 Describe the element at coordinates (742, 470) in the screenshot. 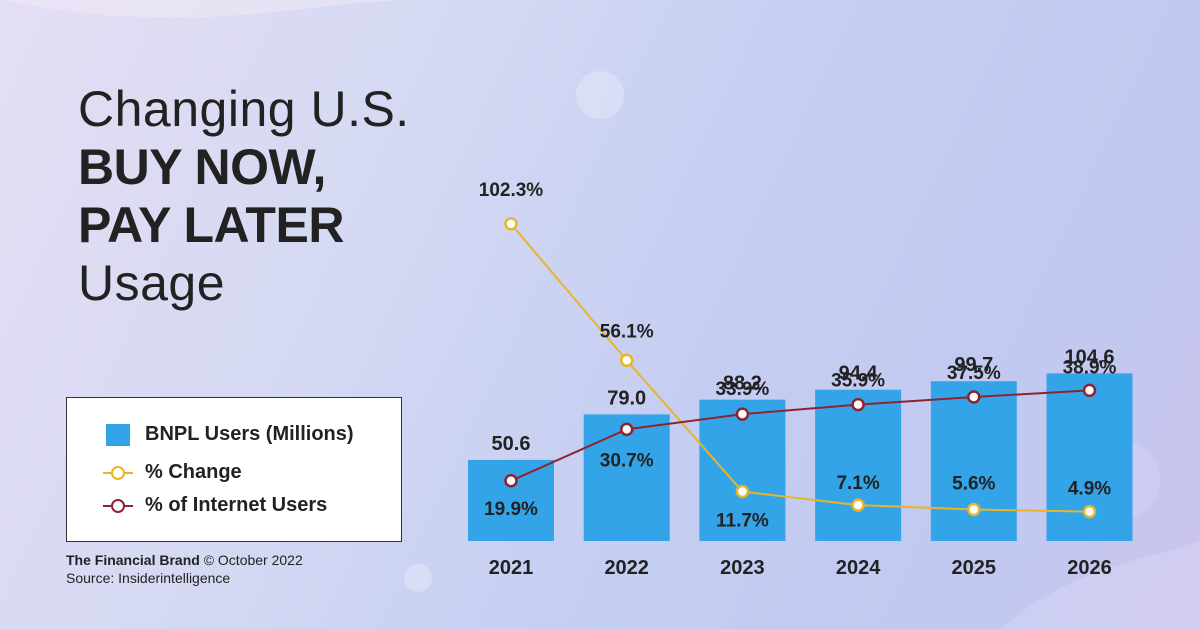

I see `bar-2023` at that location.